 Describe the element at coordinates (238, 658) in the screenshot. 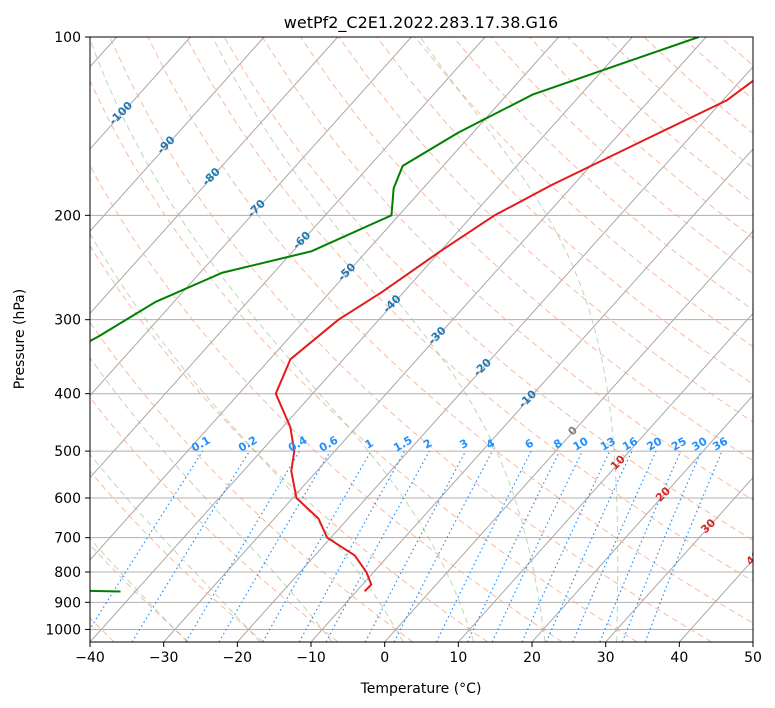

I see `x-tick-label: −20` at that location.